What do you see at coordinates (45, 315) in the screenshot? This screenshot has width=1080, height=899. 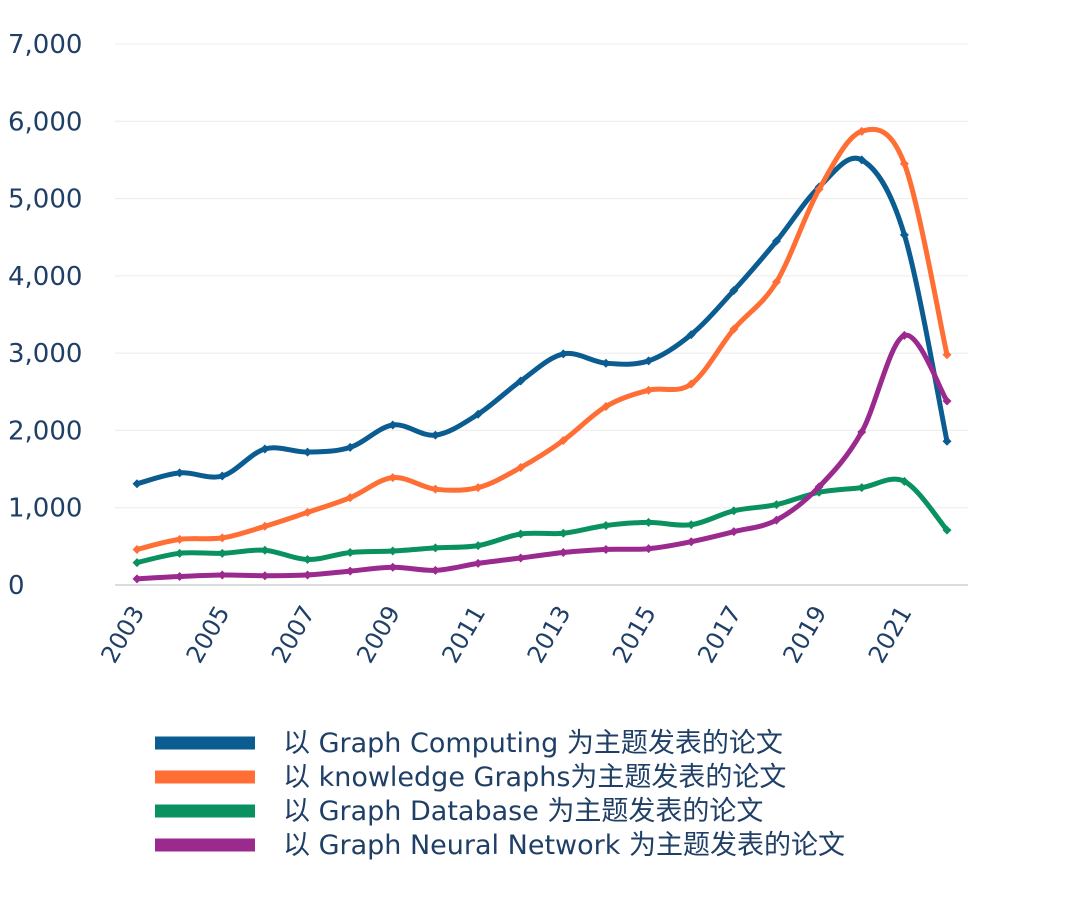 I see `y-axis-tick-labels: 0 1,000 2,000 3,000 4,000 5,000 6,000 7,000` at bounding box center [45, 315].